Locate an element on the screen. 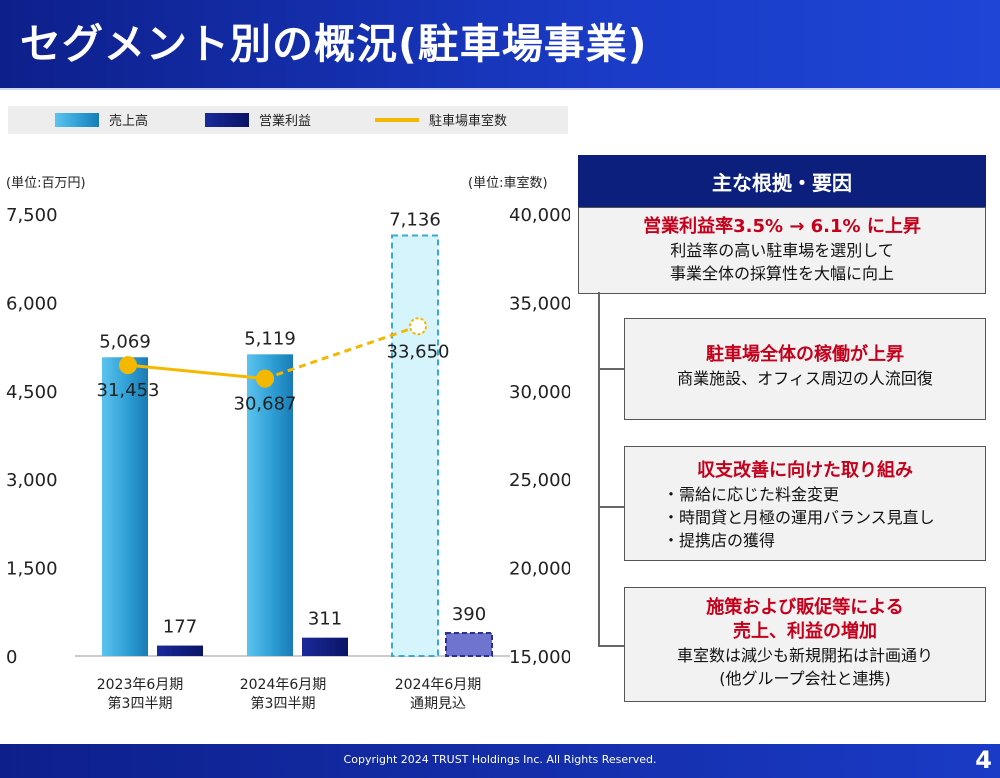  reason-box-2: 駐車場全体の稼働が上昇 商業施設、オフィス周辺の人流回復 is located at coordinates (805, 369).